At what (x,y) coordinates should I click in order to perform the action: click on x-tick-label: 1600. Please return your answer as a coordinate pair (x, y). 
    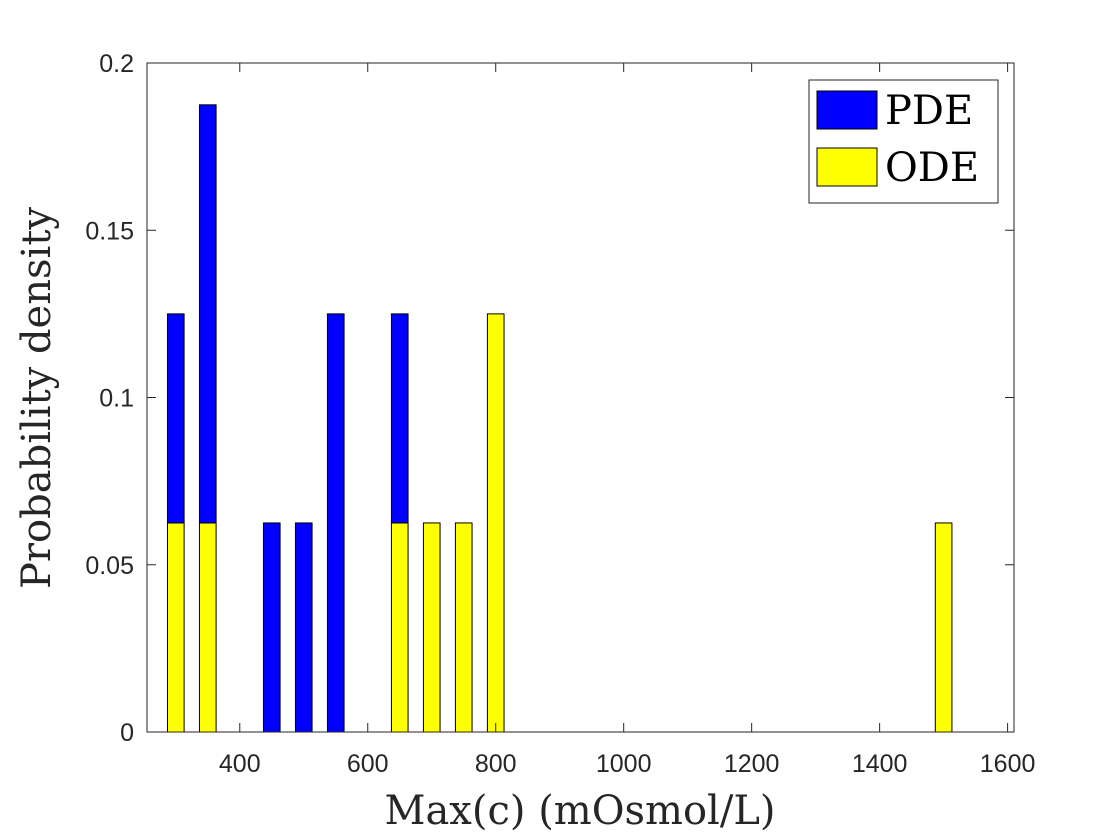
    Looking at the image, I should click on (1008, 764).